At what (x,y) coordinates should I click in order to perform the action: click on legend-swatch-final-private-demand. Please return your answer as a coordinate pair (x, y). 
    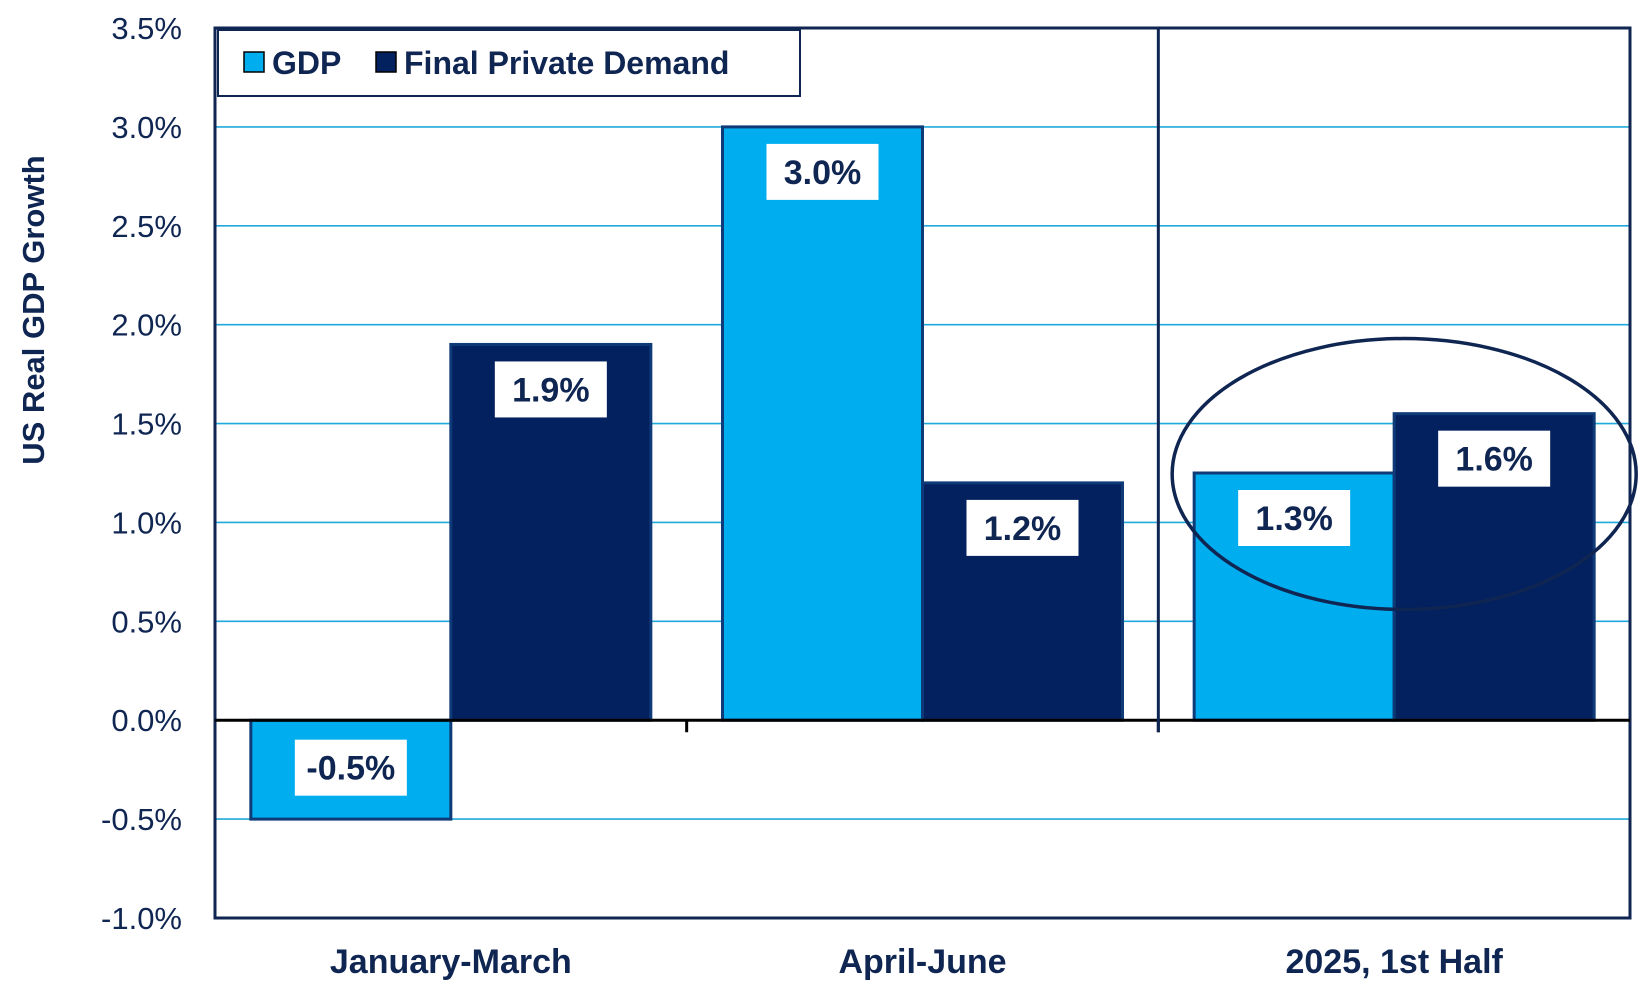
    Looking at the image, I should click on (386, 62).